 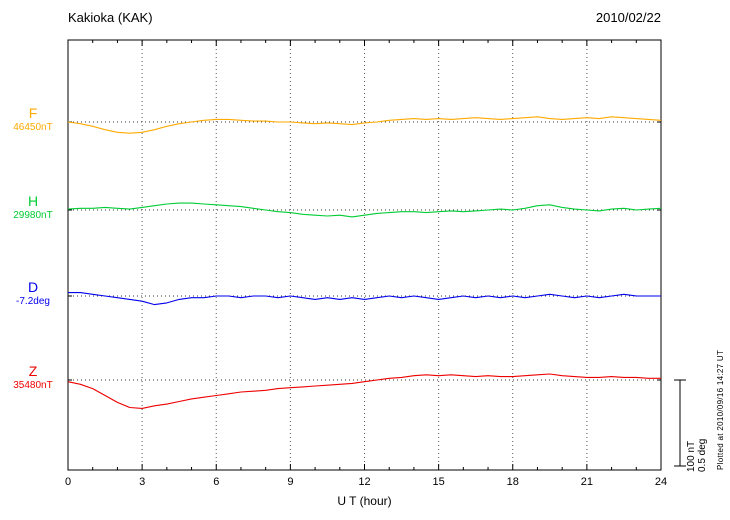 What do you see at coordinates (364, 125) in the screenshot?
I see `trace-f` at bounding box center [364, 125].